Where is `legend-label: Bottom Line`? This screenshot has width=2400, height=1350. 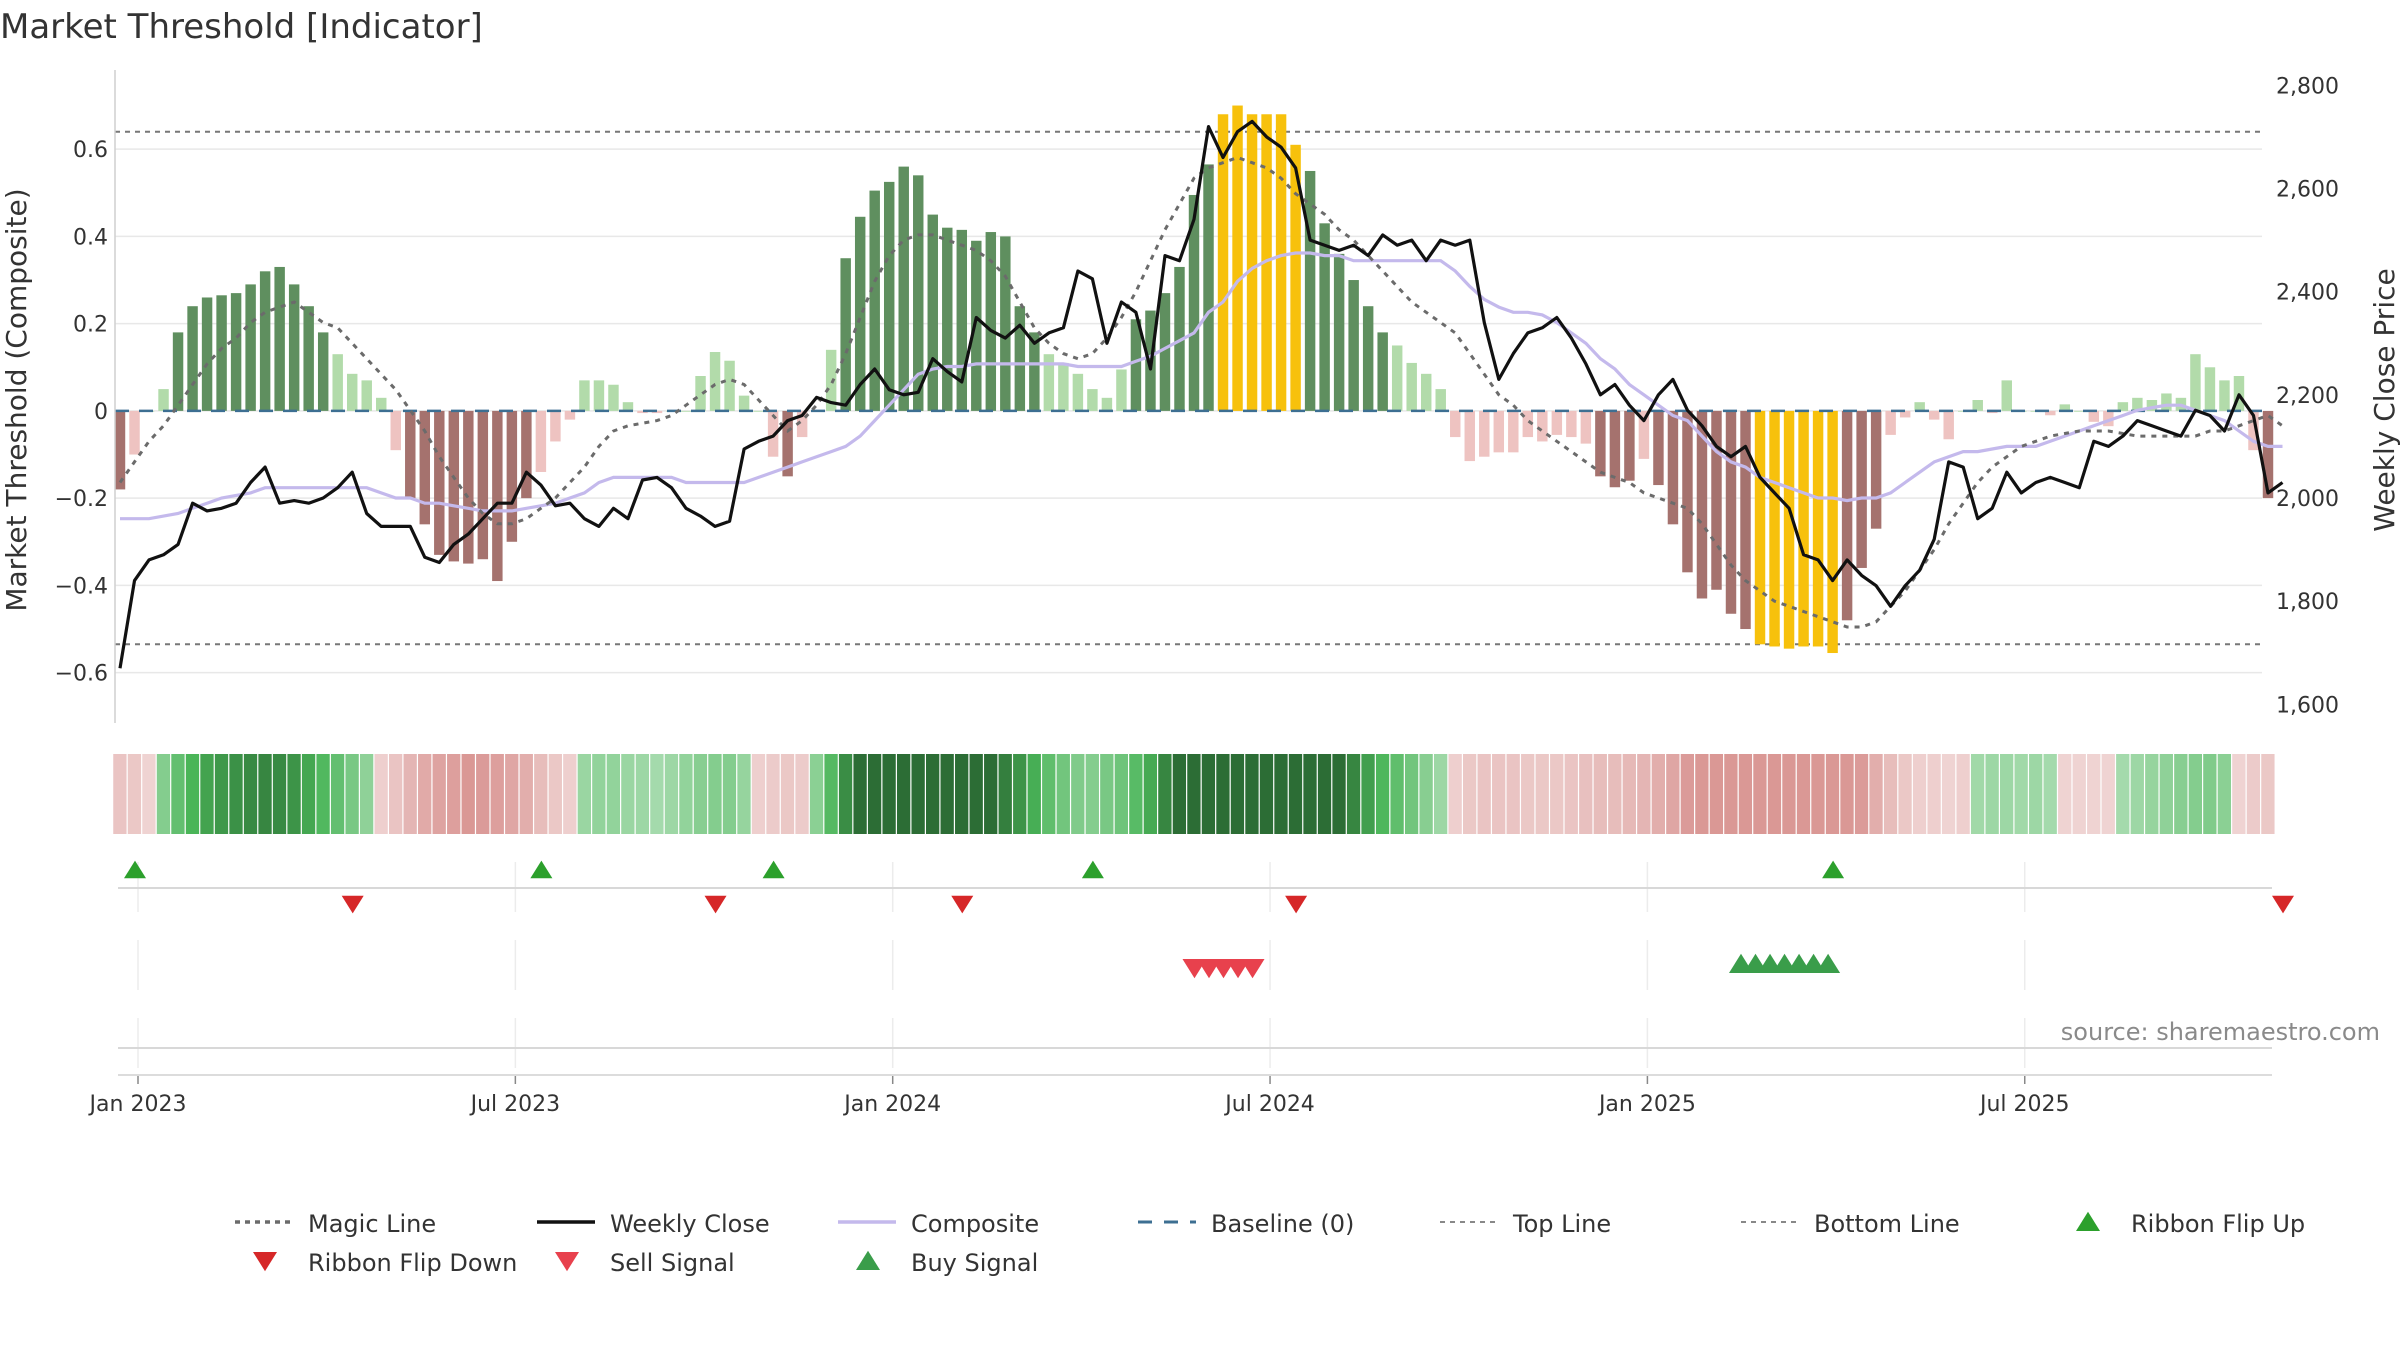 legend-label: Bottom Line is located at coordinates (1887, 1224).